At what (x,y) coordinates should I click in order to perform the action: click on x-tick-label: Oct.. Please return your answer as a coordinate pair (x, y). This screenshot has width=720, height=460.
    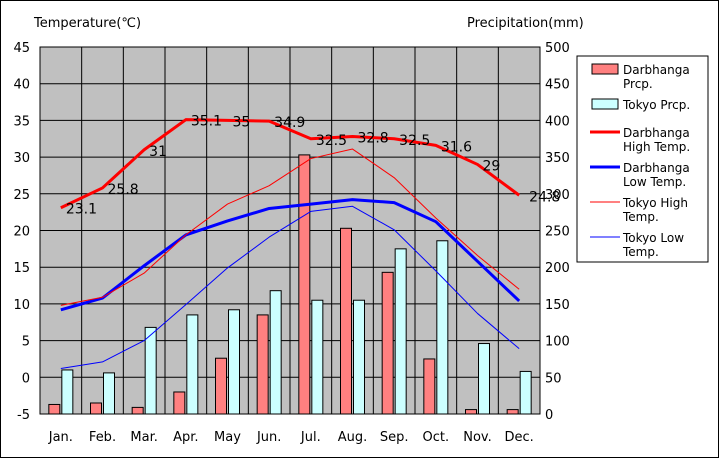
    Looking at the image, I should click on (436, 437).